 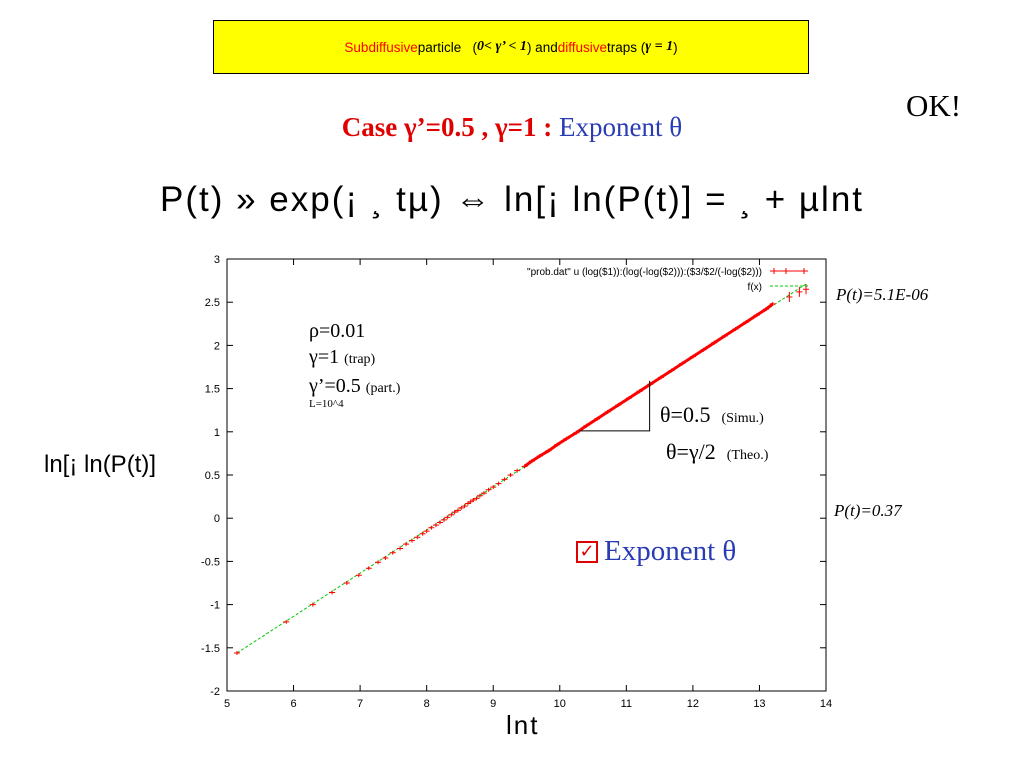 I want to click on x-tick-label: 14, so click(x=826, y=704).